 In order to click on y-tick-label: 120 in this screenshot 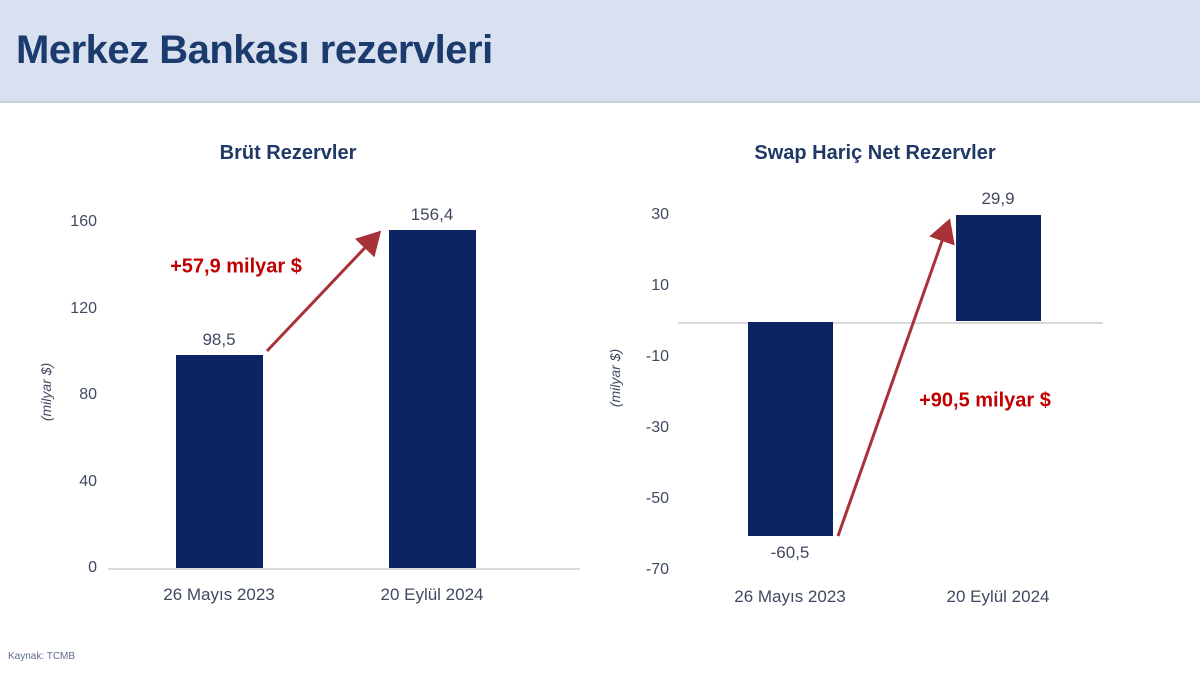, I will do `click(83, 308)`.